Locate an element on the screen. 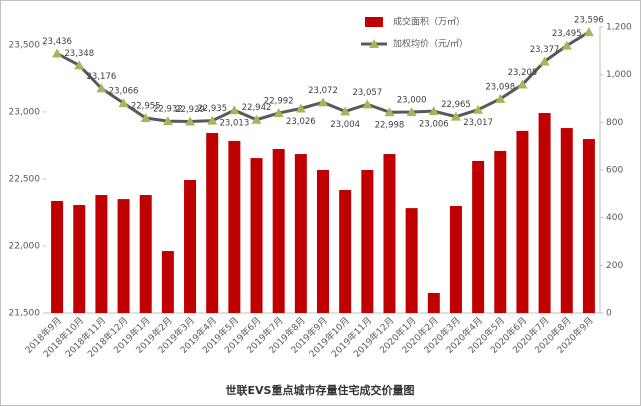  data-label: 23,176 is located at coordinates (102, 77).